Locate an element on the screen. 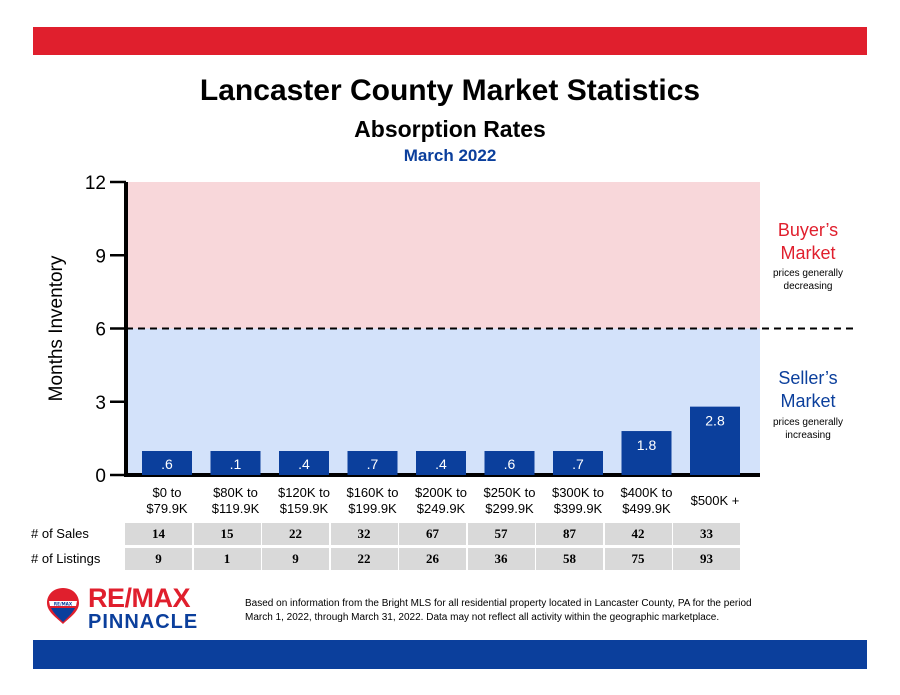  sales-cell: 22 is located at coordinates (295, 534).